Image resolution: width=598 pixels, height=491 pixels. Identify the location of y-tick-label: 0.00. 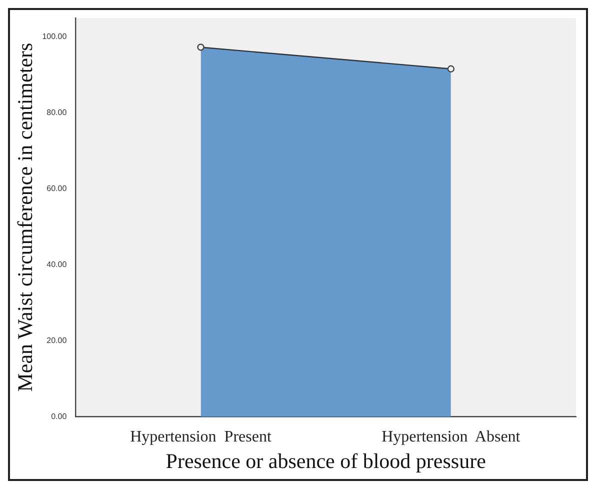
(59, 416).